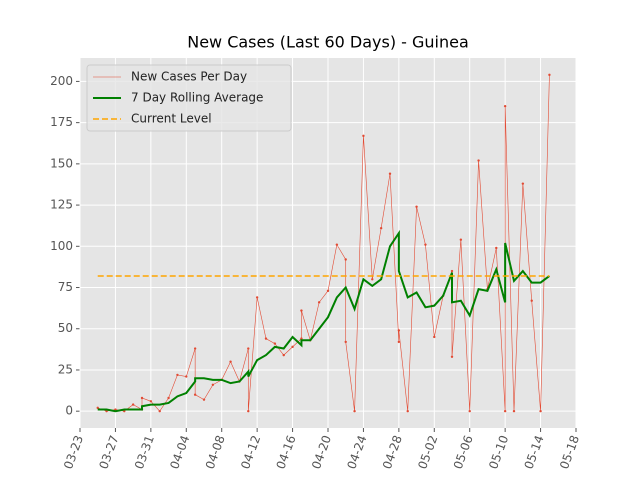  Describe the element at coordinates (144, 452) in the screenshot. I see `x-tick-label: 03-31` at that location.